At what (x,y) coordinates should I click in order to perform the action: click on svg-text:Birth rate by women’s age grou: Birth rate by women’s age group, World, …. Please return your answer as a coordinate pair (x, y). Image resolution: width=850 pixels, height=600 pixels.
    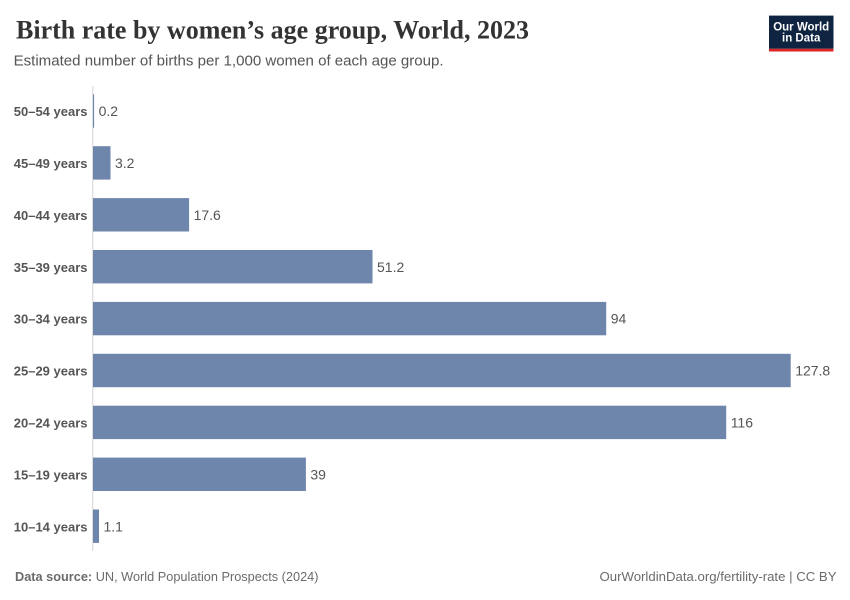
    Looking at the image, I should click on (272, 30).